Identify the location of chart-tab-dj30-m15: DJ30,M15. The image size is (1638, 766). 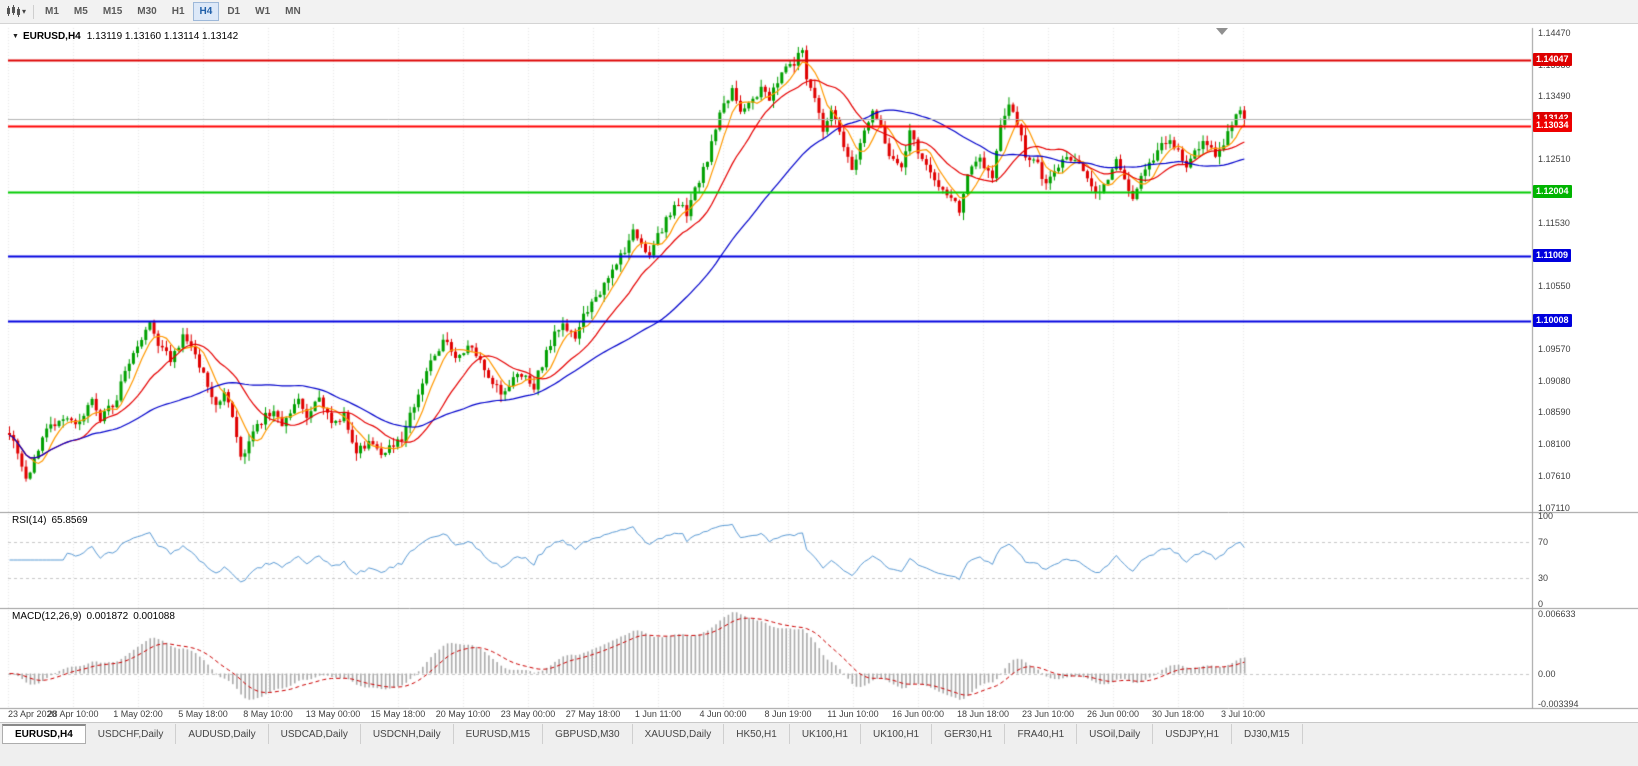
(1267, 734).